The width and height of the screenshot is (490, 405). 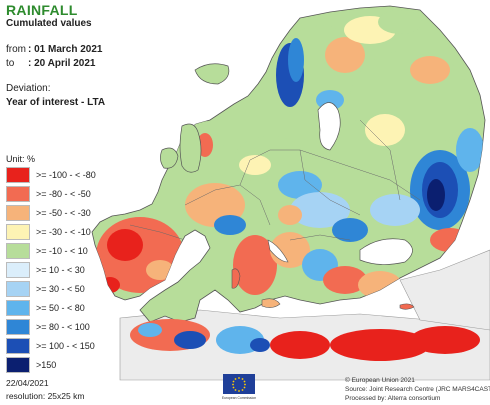 I want to click on legend-label: >= -100 - < -80, so click(x=66, y=174).